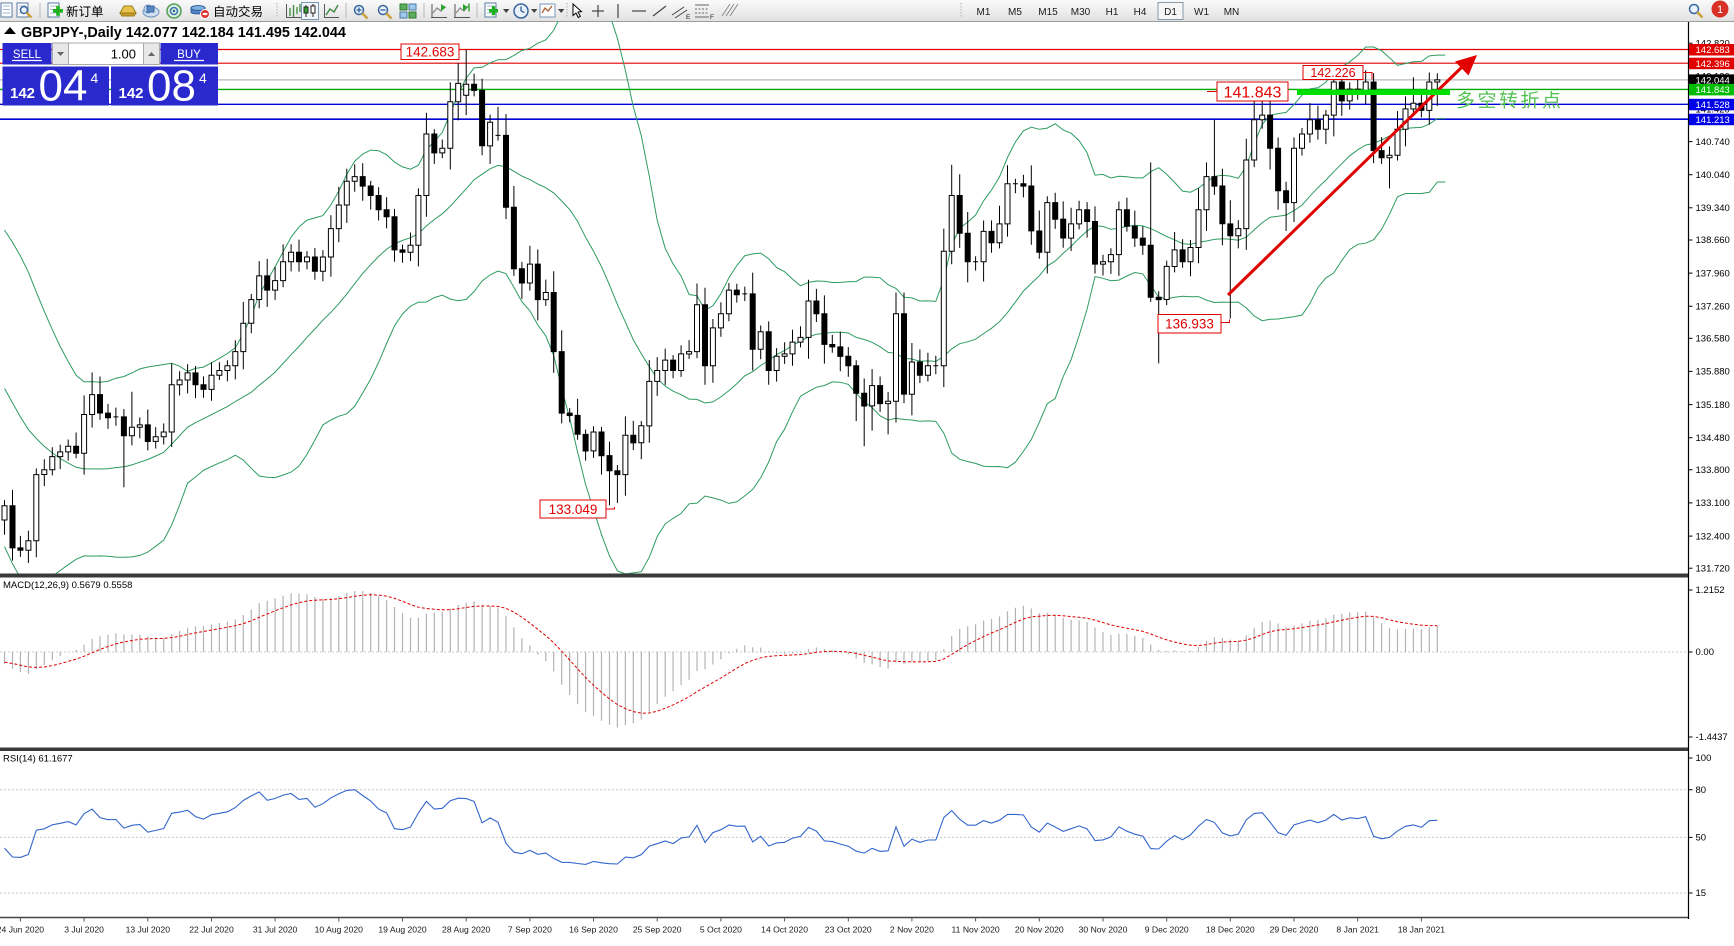  What do you see at coordinates (573, 509) in the screenshot?
I see `svg-text: 133.049` at bounding box center [573, 509].